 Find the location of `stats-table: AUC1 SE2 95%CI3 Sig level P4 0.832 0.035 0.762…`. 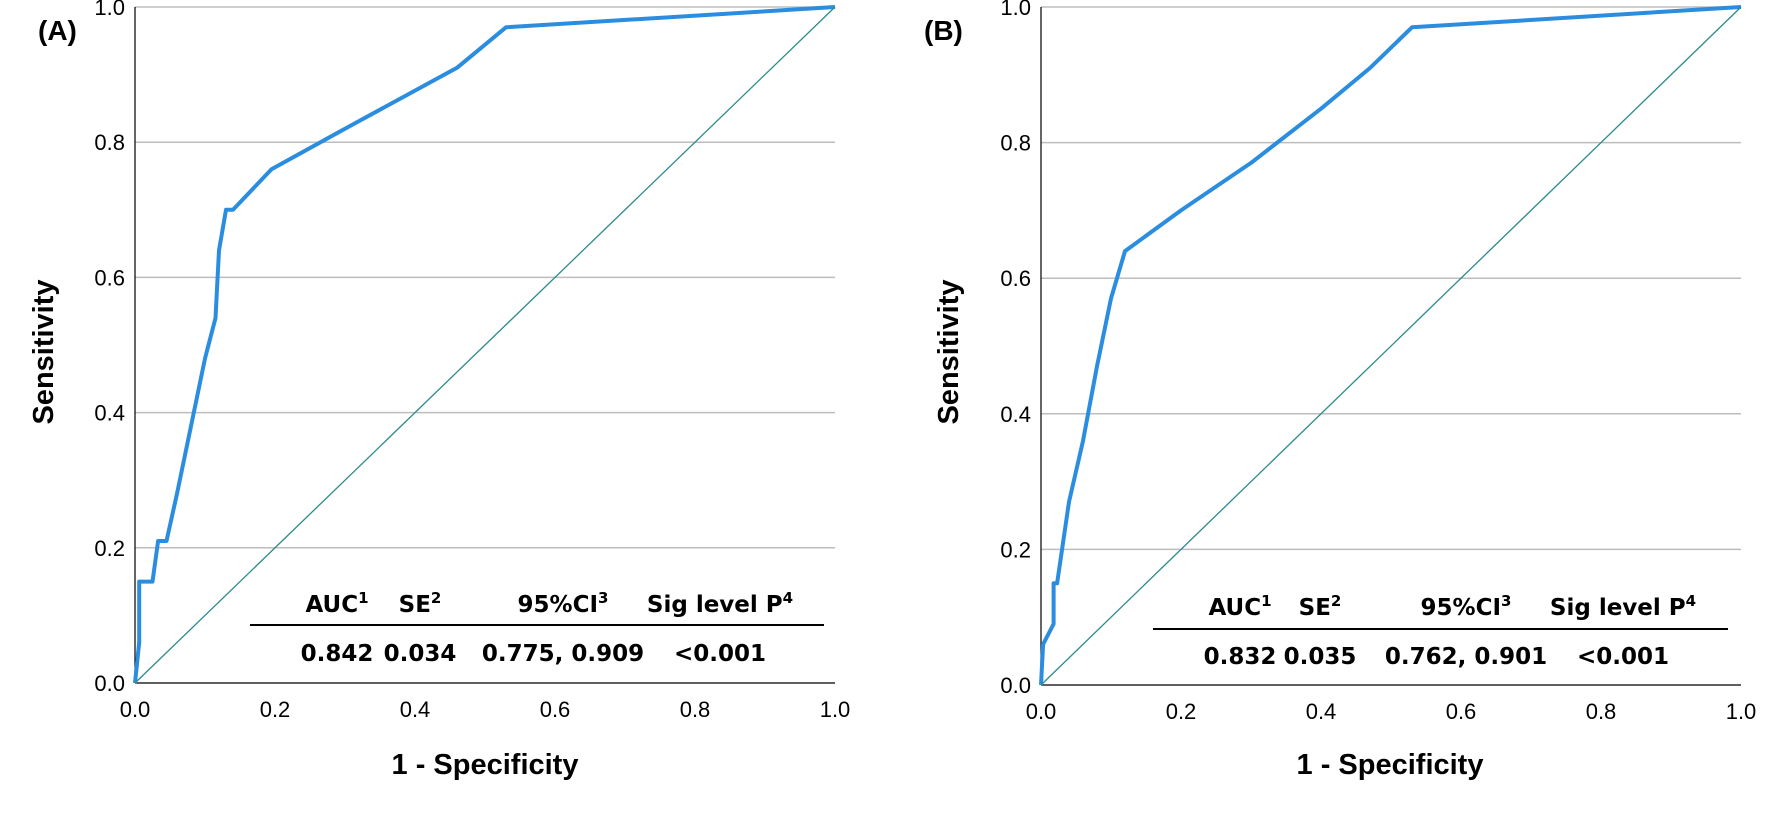

stats-table: AUC1 SE2 95%CI3 Sig level P4 0.832 0.035 0.762… is located at coordinates (1440, 631).